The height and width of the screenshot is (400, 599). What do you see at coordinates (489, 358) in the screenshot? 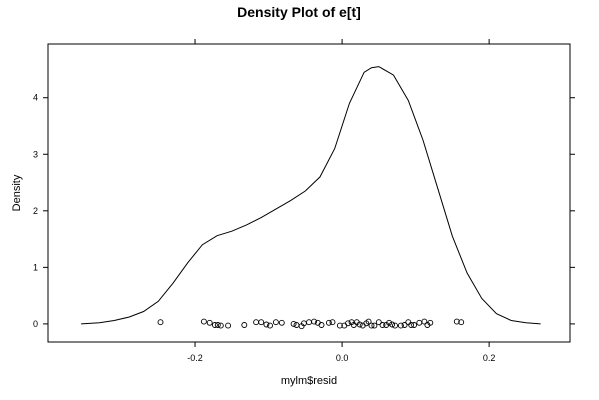
I see `x-tick-label: 0.2` at bounding box center [489, 358].